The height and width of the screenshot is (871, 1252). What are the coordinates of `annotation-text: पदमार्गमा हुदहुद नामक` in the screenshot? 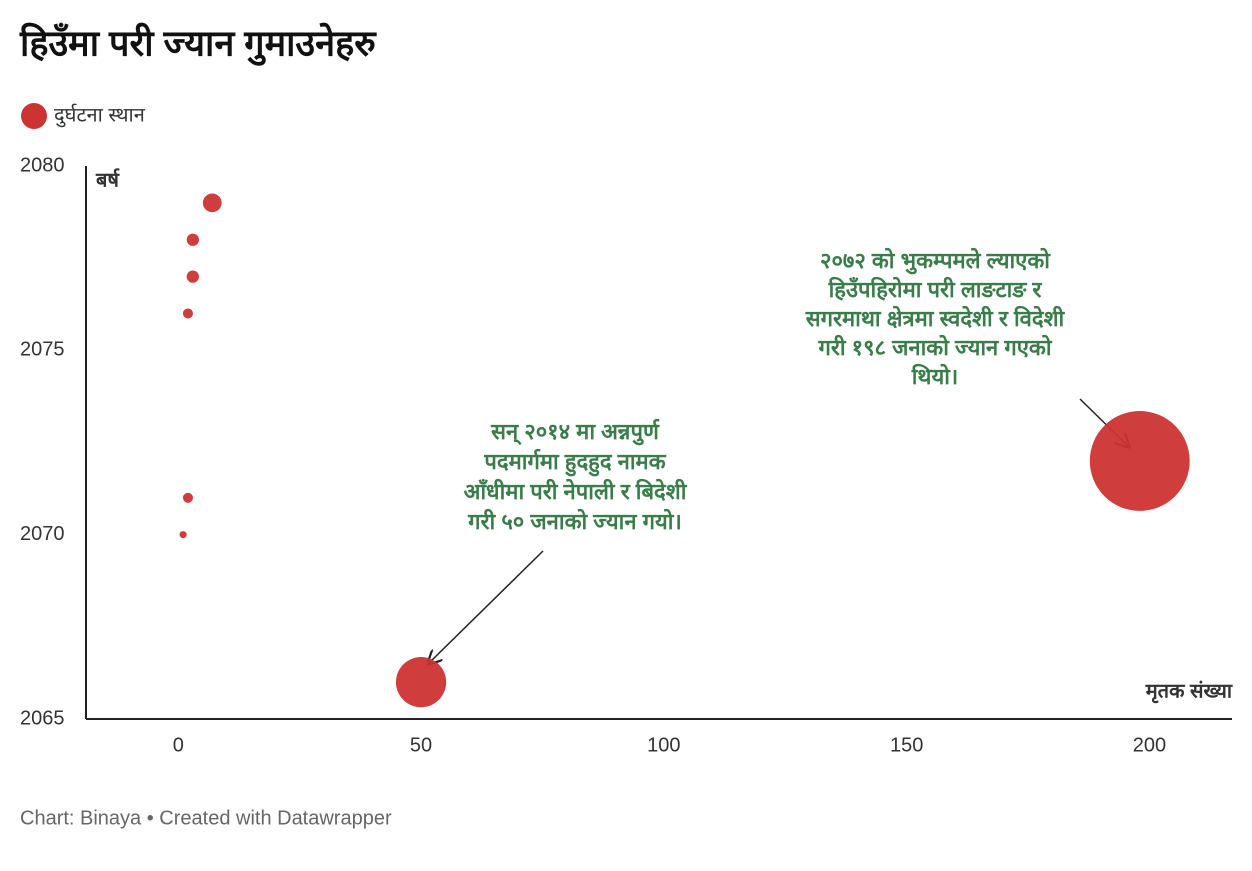 It's located at (574, 462).